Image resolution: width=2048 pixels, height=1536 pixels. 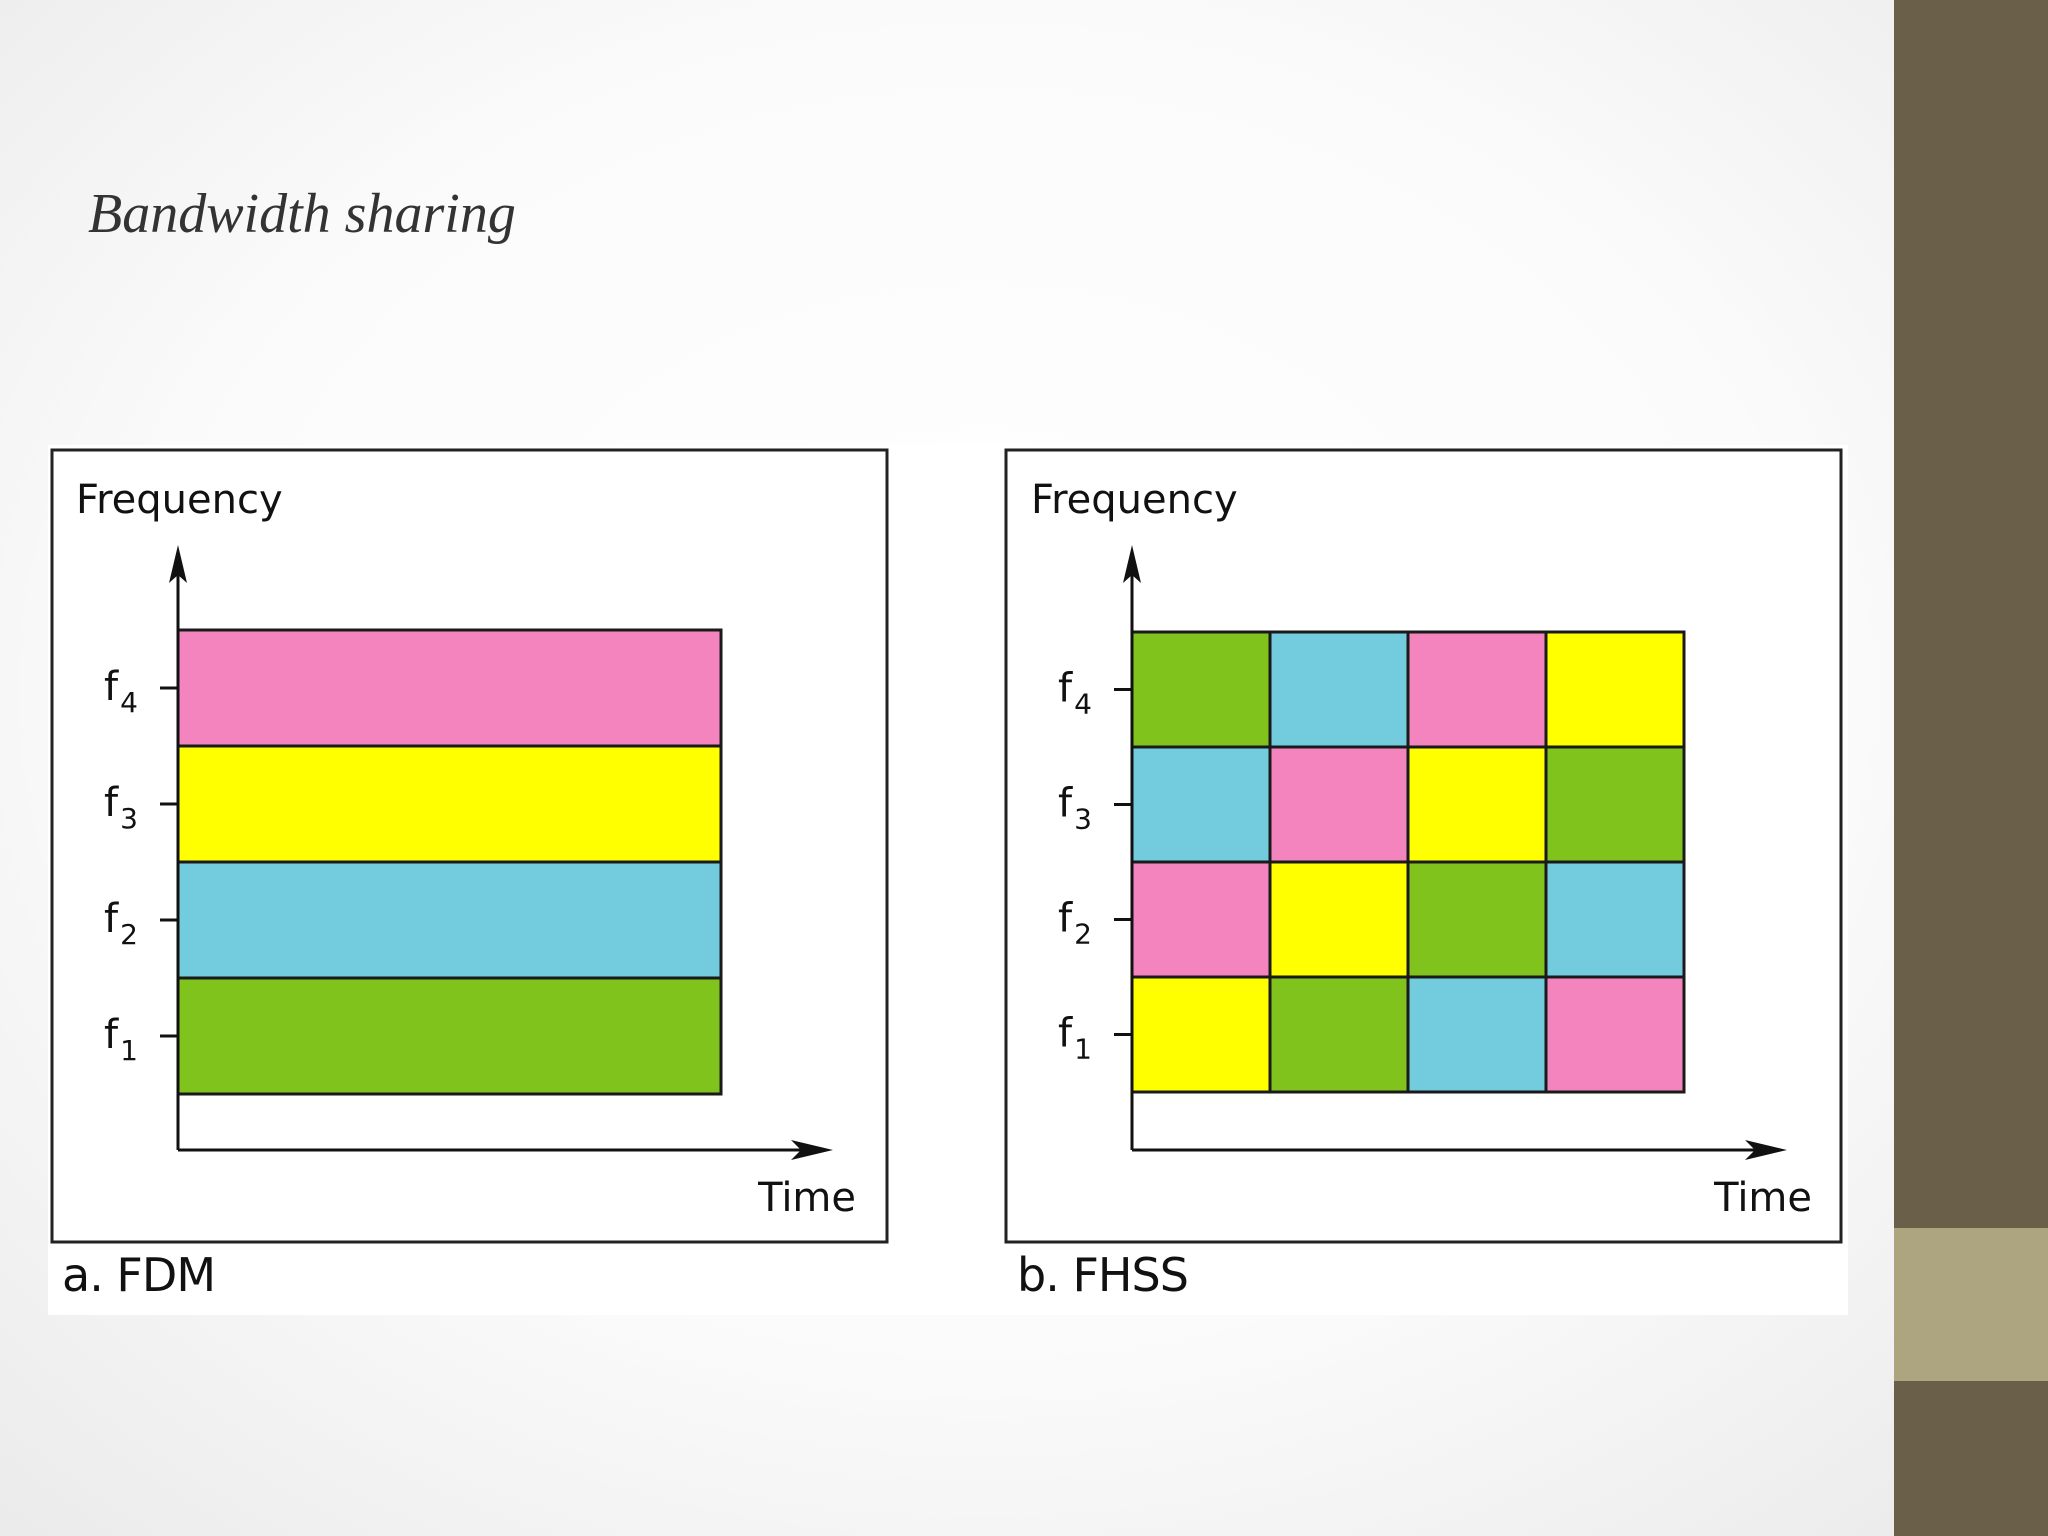 What do you see at coordinates (302, 214) in the screenshot?
I see `slide-title: Bandwidth sharing` at bounding box center [302, 214].